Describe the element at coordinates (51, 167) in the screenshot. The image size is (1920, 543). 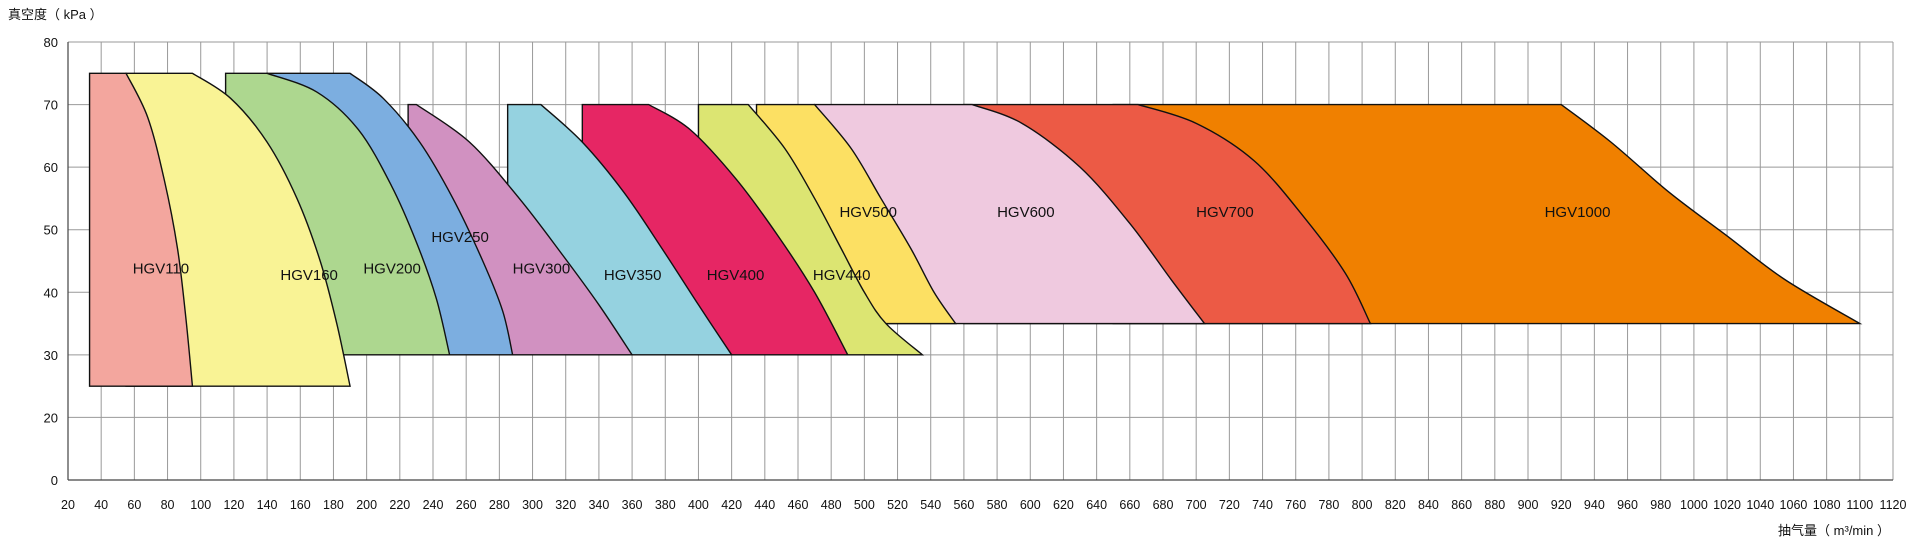
I see `y-tick-label: 60` at that location.